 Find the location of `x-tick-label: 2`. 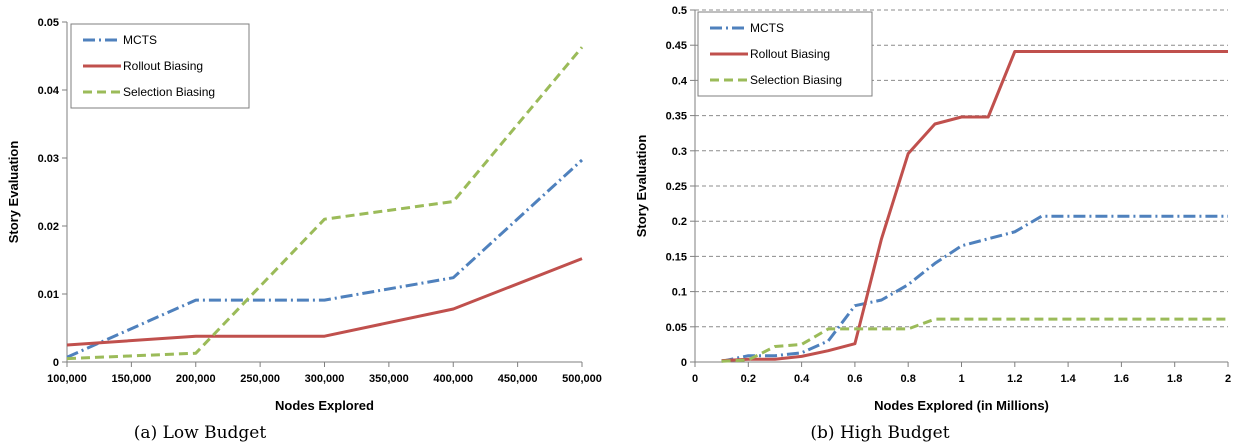

x-tick-label: 2 is located at coordinates (1228, 379).